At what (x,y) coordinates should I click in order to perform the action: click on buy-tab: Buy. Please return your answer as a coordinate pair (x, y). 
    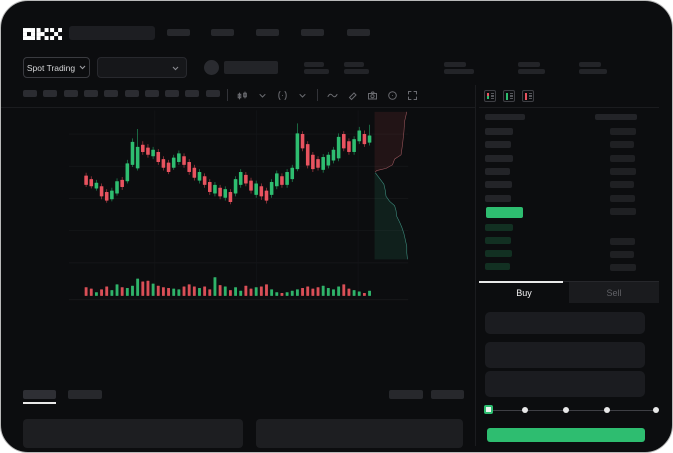
    Looking at the image, I should click on (524, 293).